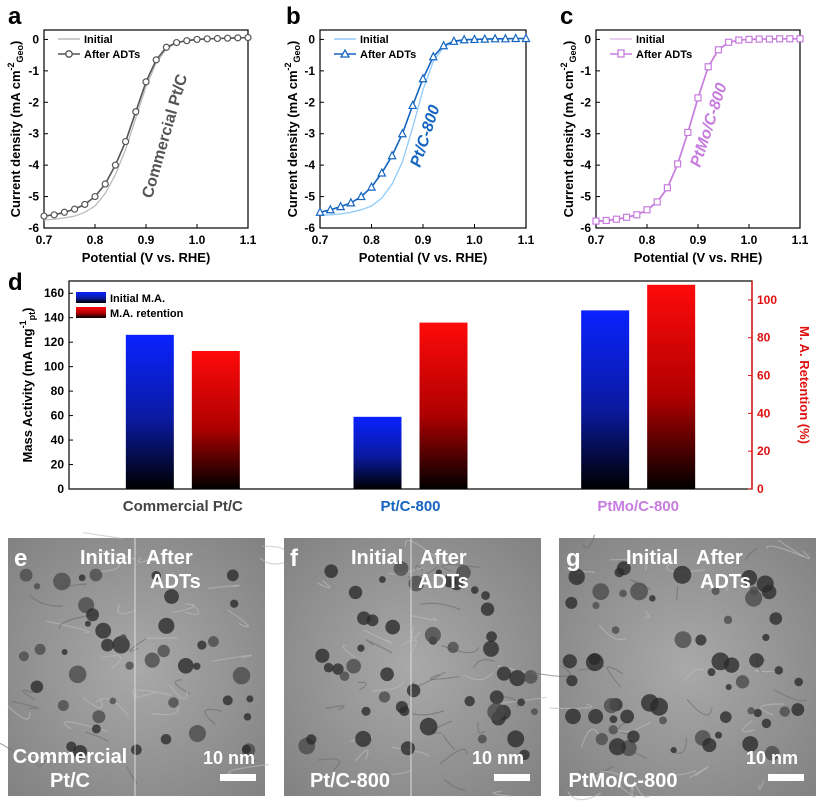  Describe the element at coordinates (804, 385) in the screenshot. I see `y2-axis-label: M. A. Retention (%)` at that location.